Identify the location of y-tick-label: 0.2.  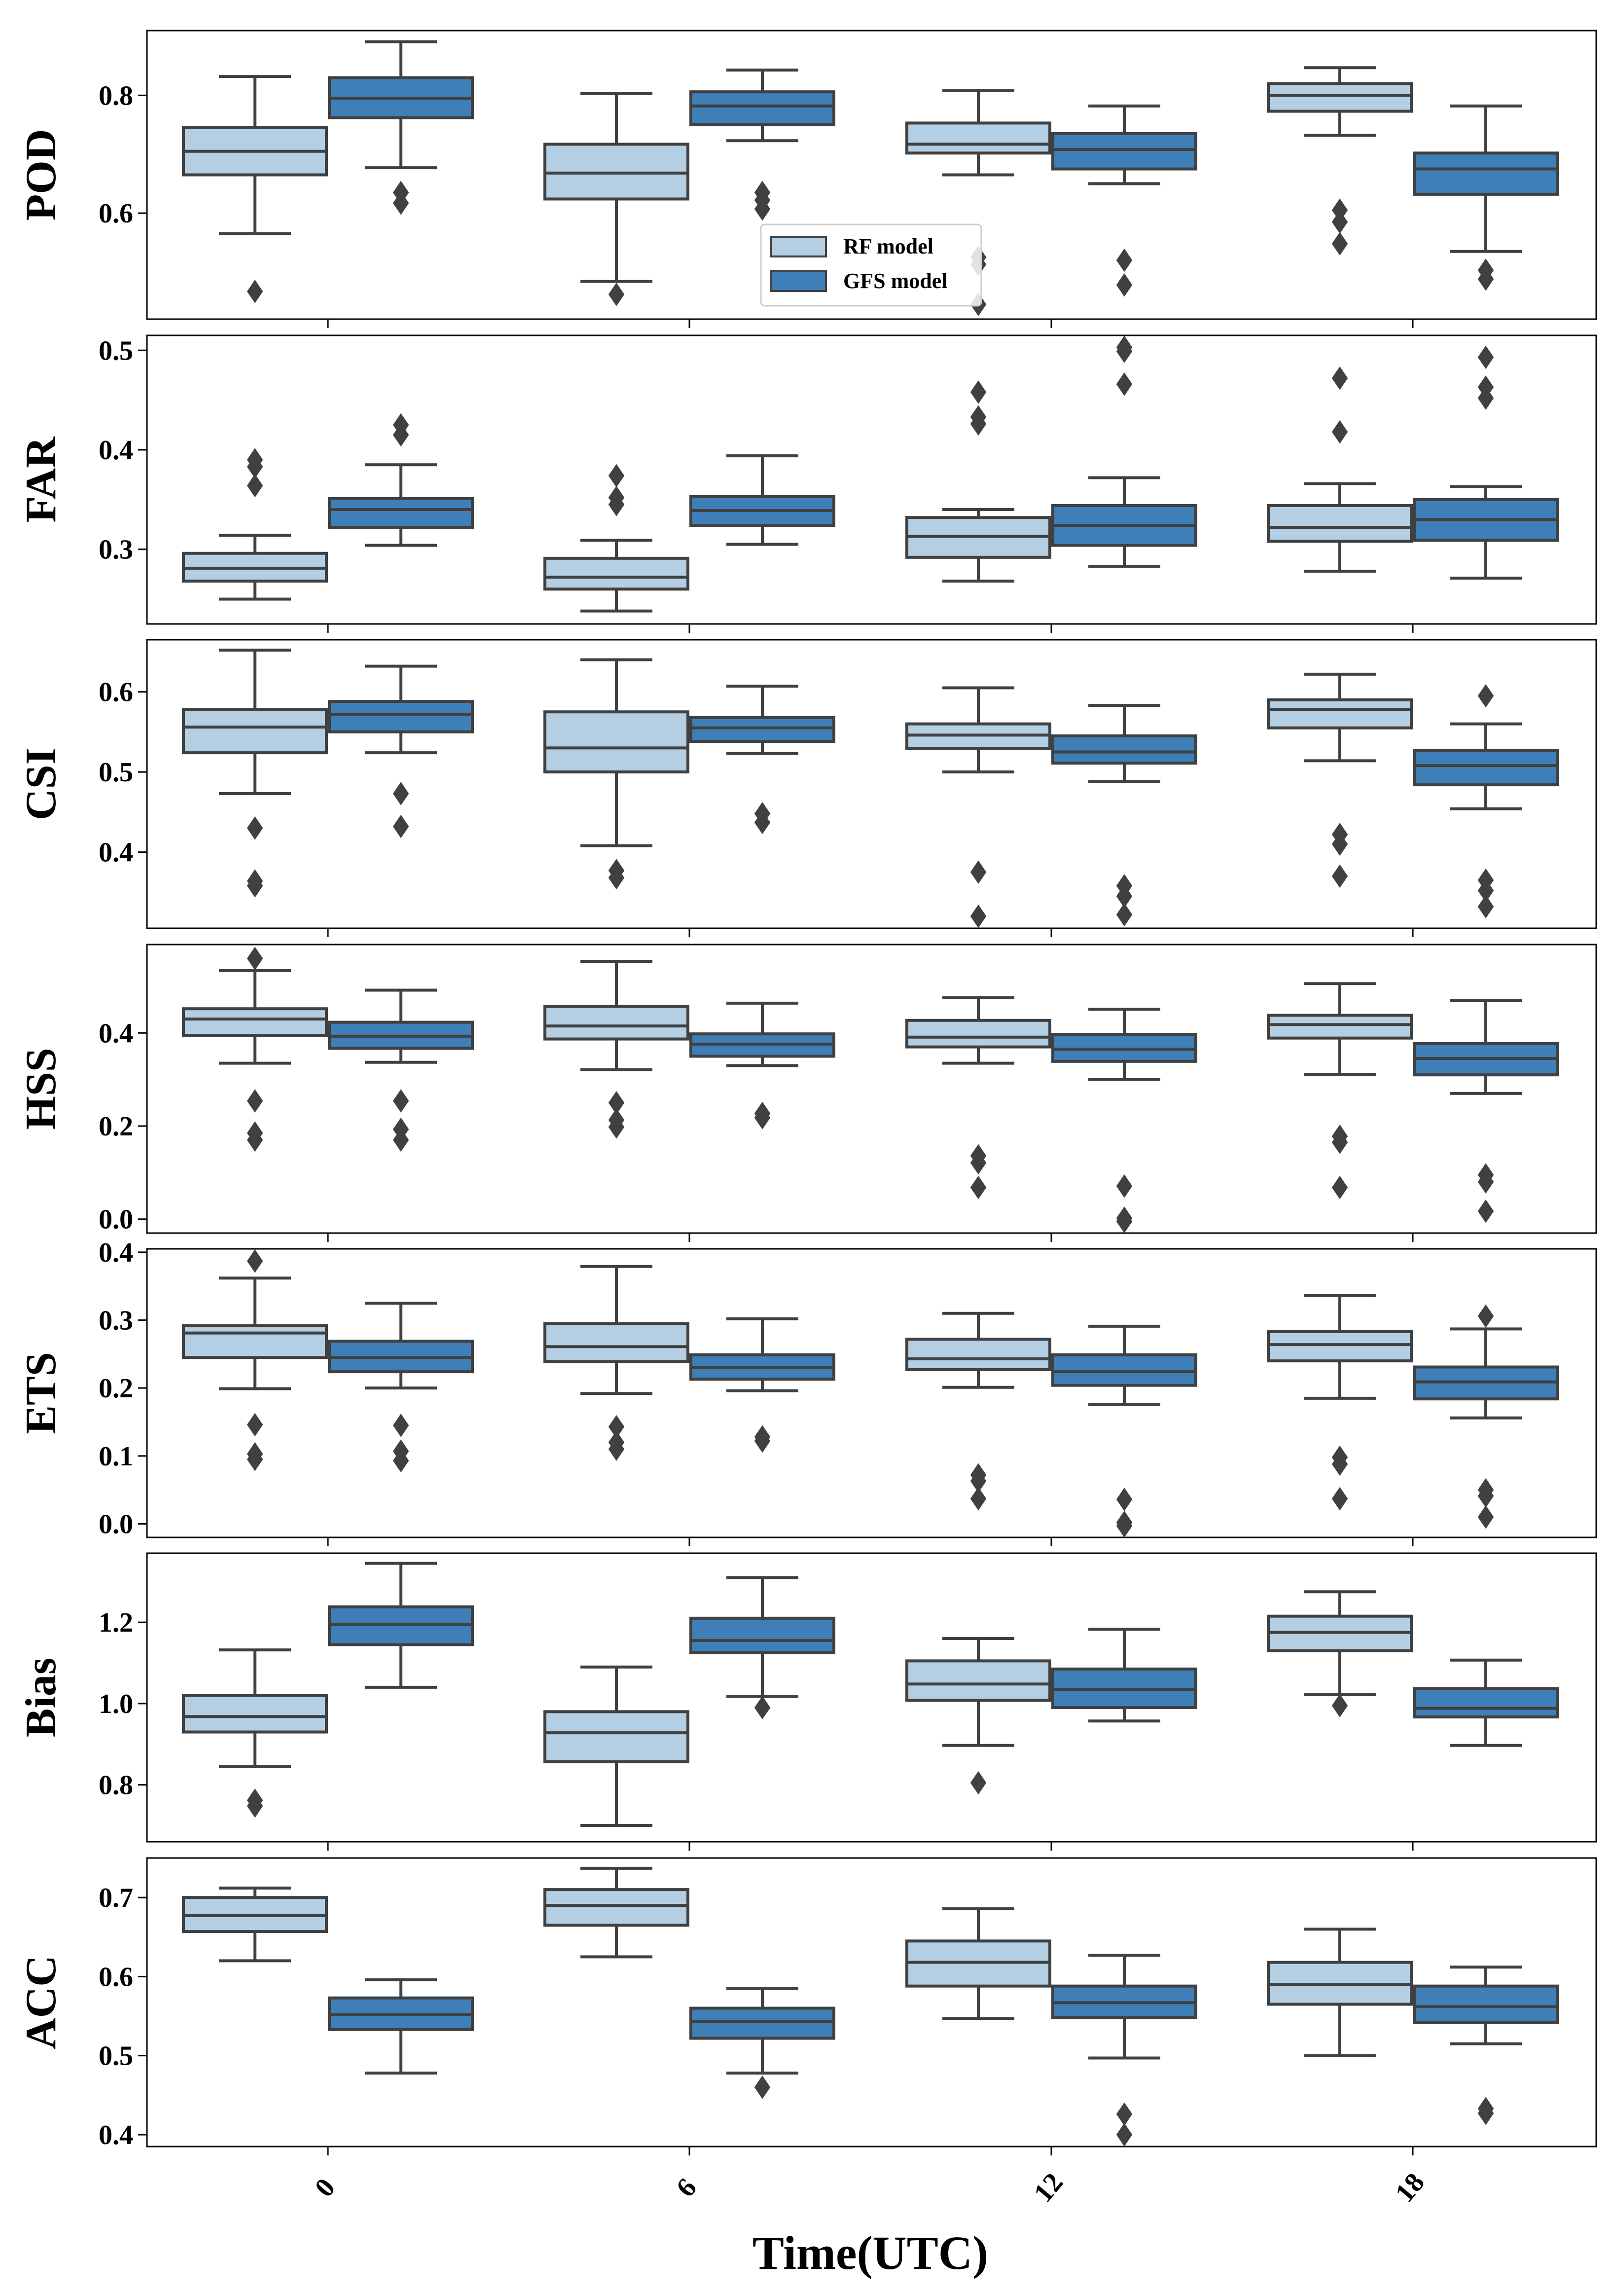
(116, 1126).